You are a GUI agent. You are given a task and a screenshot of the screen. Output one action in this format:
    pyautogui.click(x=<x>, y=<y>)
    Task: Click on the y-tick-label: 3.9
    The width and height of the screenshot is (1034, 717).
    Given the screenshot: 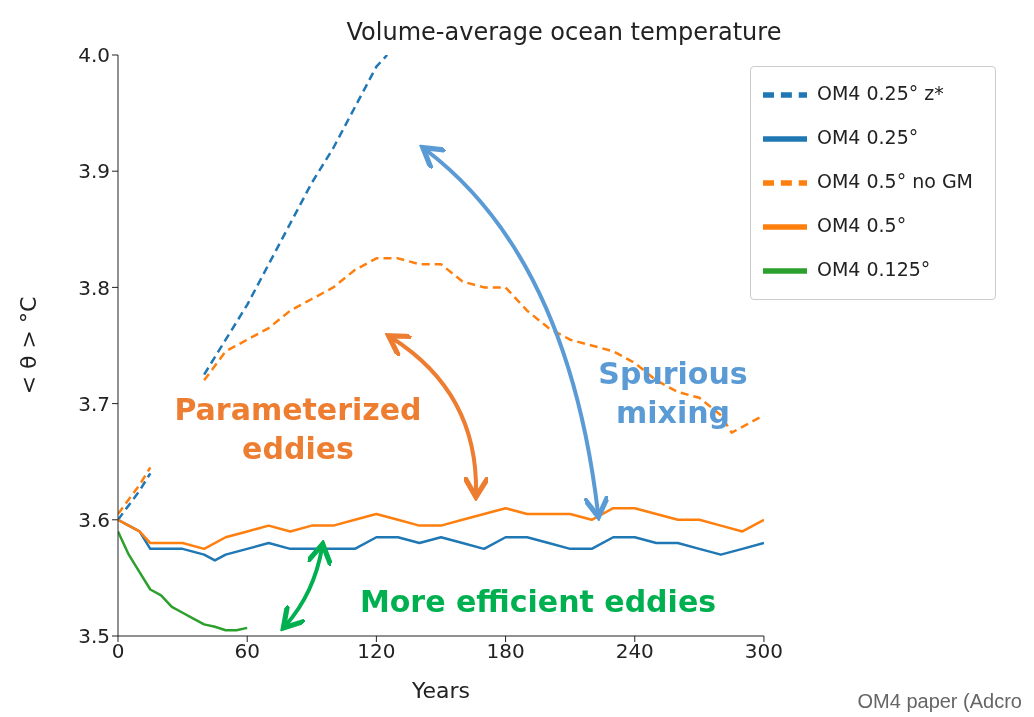 What is the action you would take?
    pyautogui.click(x=94, y=171)
    